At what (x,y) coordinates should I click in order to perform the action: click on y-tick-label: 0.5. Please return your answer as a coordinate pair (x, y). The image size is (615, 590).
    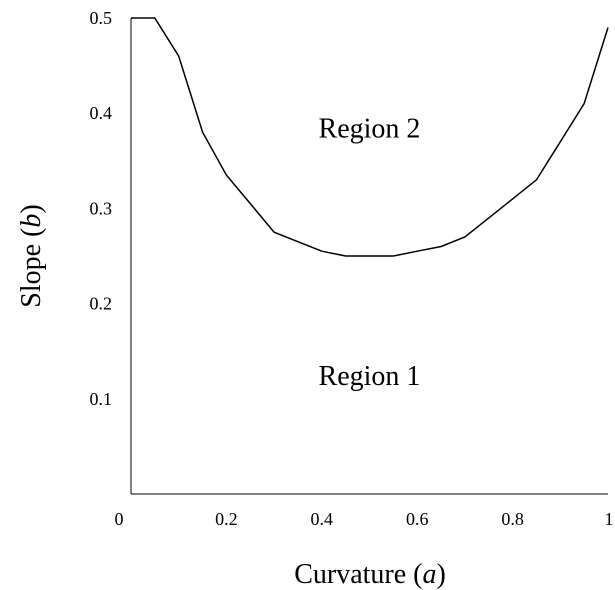
    Looking at the image, I should click on (101, 18).